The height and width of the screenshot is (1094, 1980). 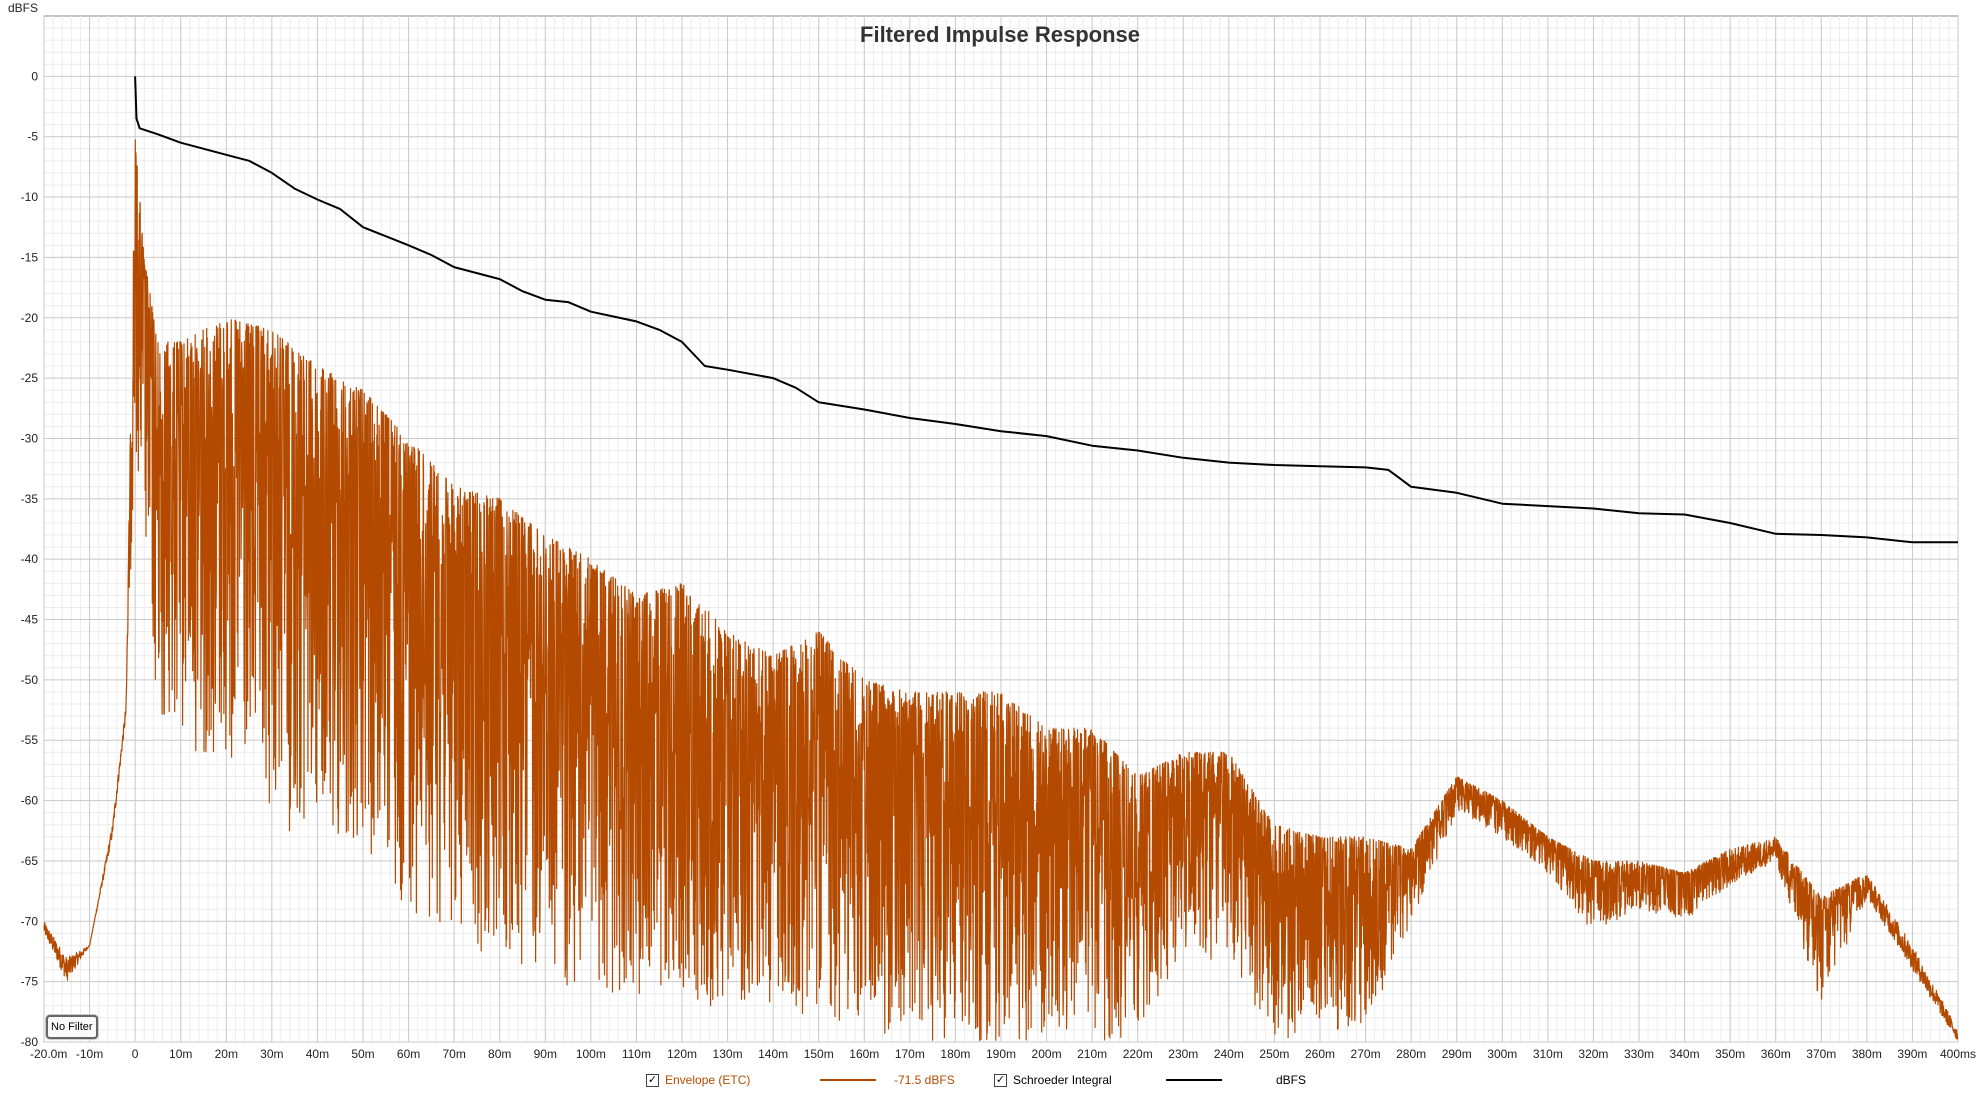 I want to click on x-tick-label: 350m, so click(x=1730, y=1054).